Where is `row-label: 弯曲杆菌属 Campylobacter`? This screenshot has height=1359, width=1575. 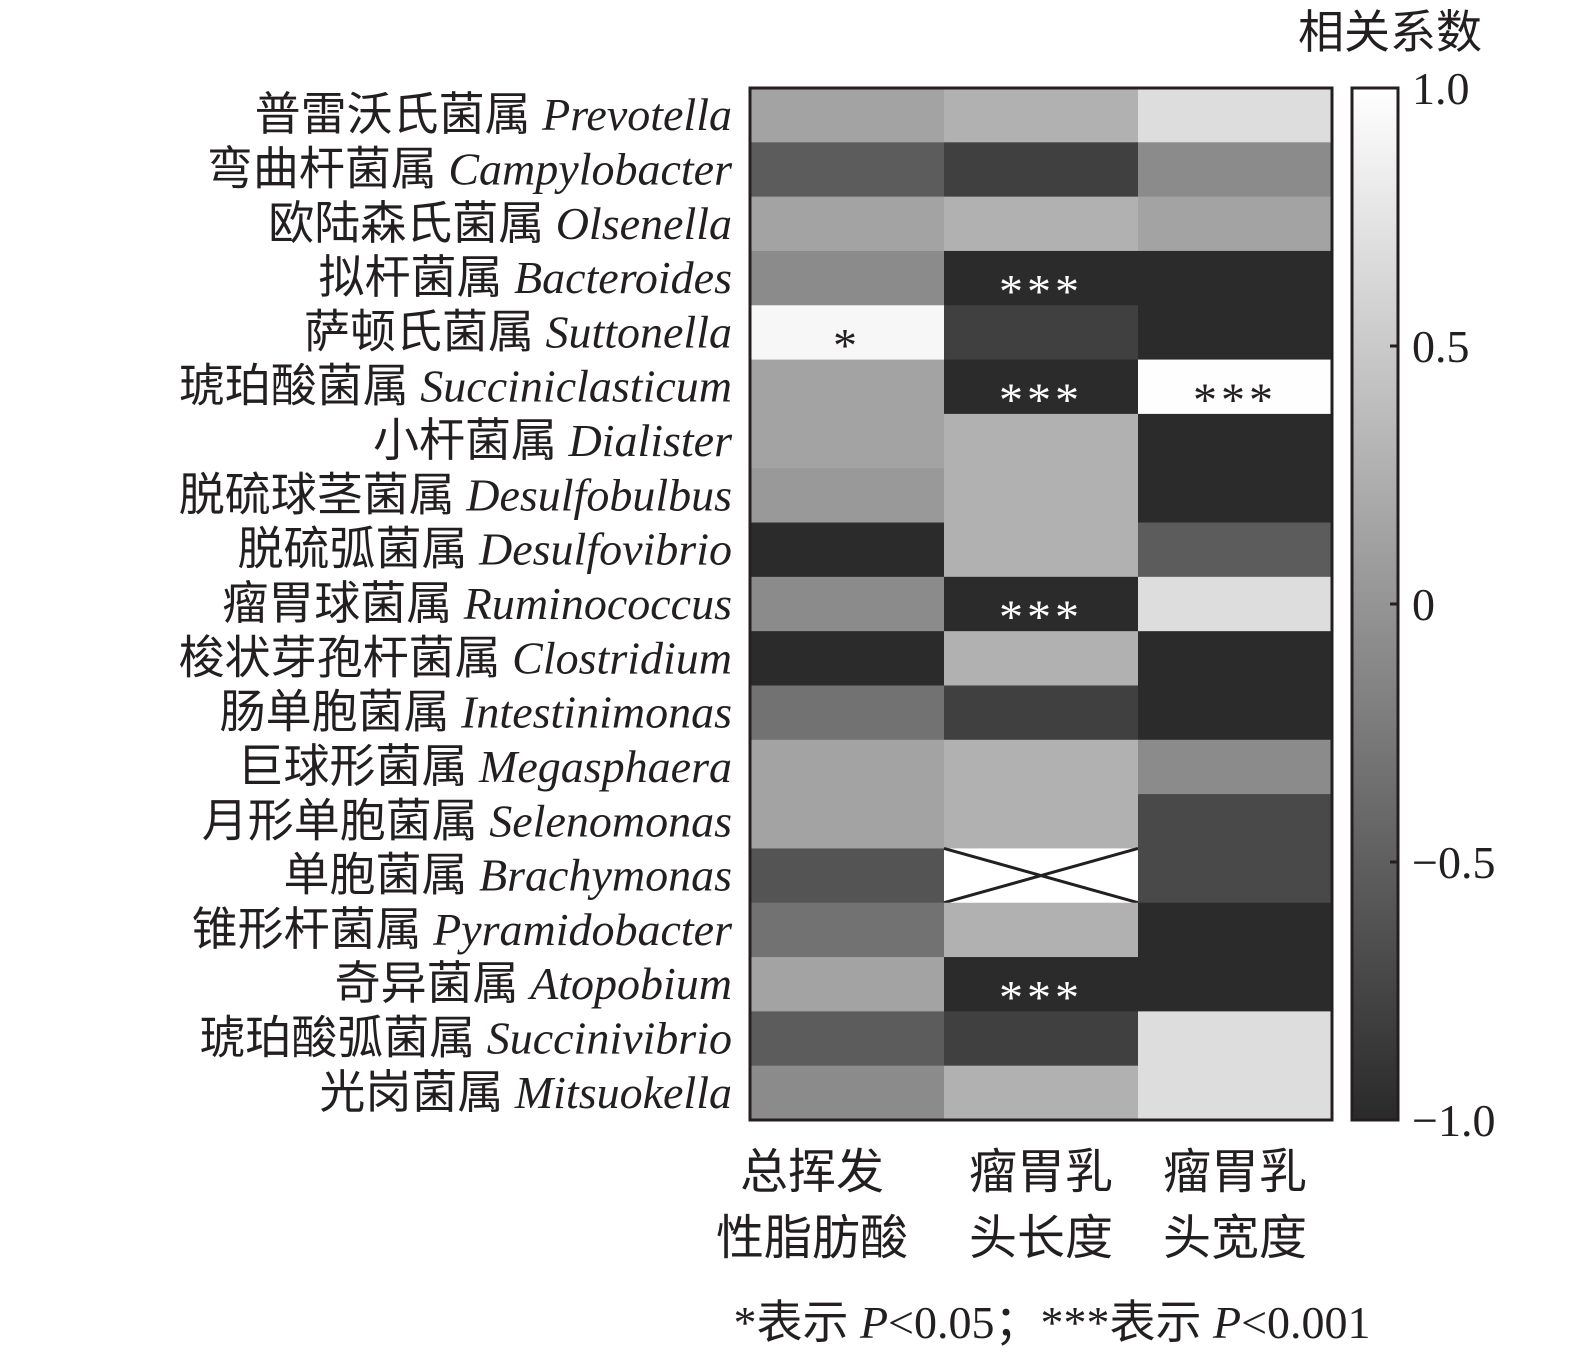
row-label: 弯曲杆菌属 Campylobacter is located at coordinates (470, 168).